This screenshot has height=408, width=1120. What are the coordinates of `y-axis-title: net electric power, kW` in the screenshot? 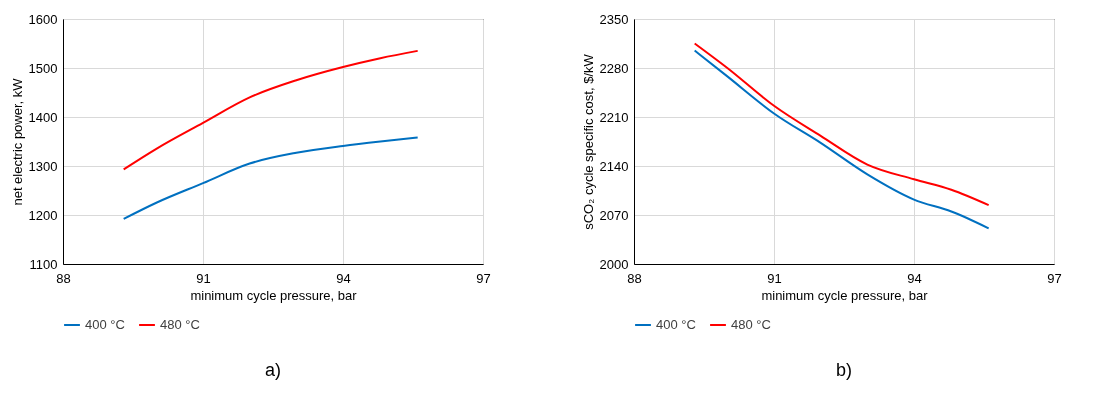 It's located at (17, 141).